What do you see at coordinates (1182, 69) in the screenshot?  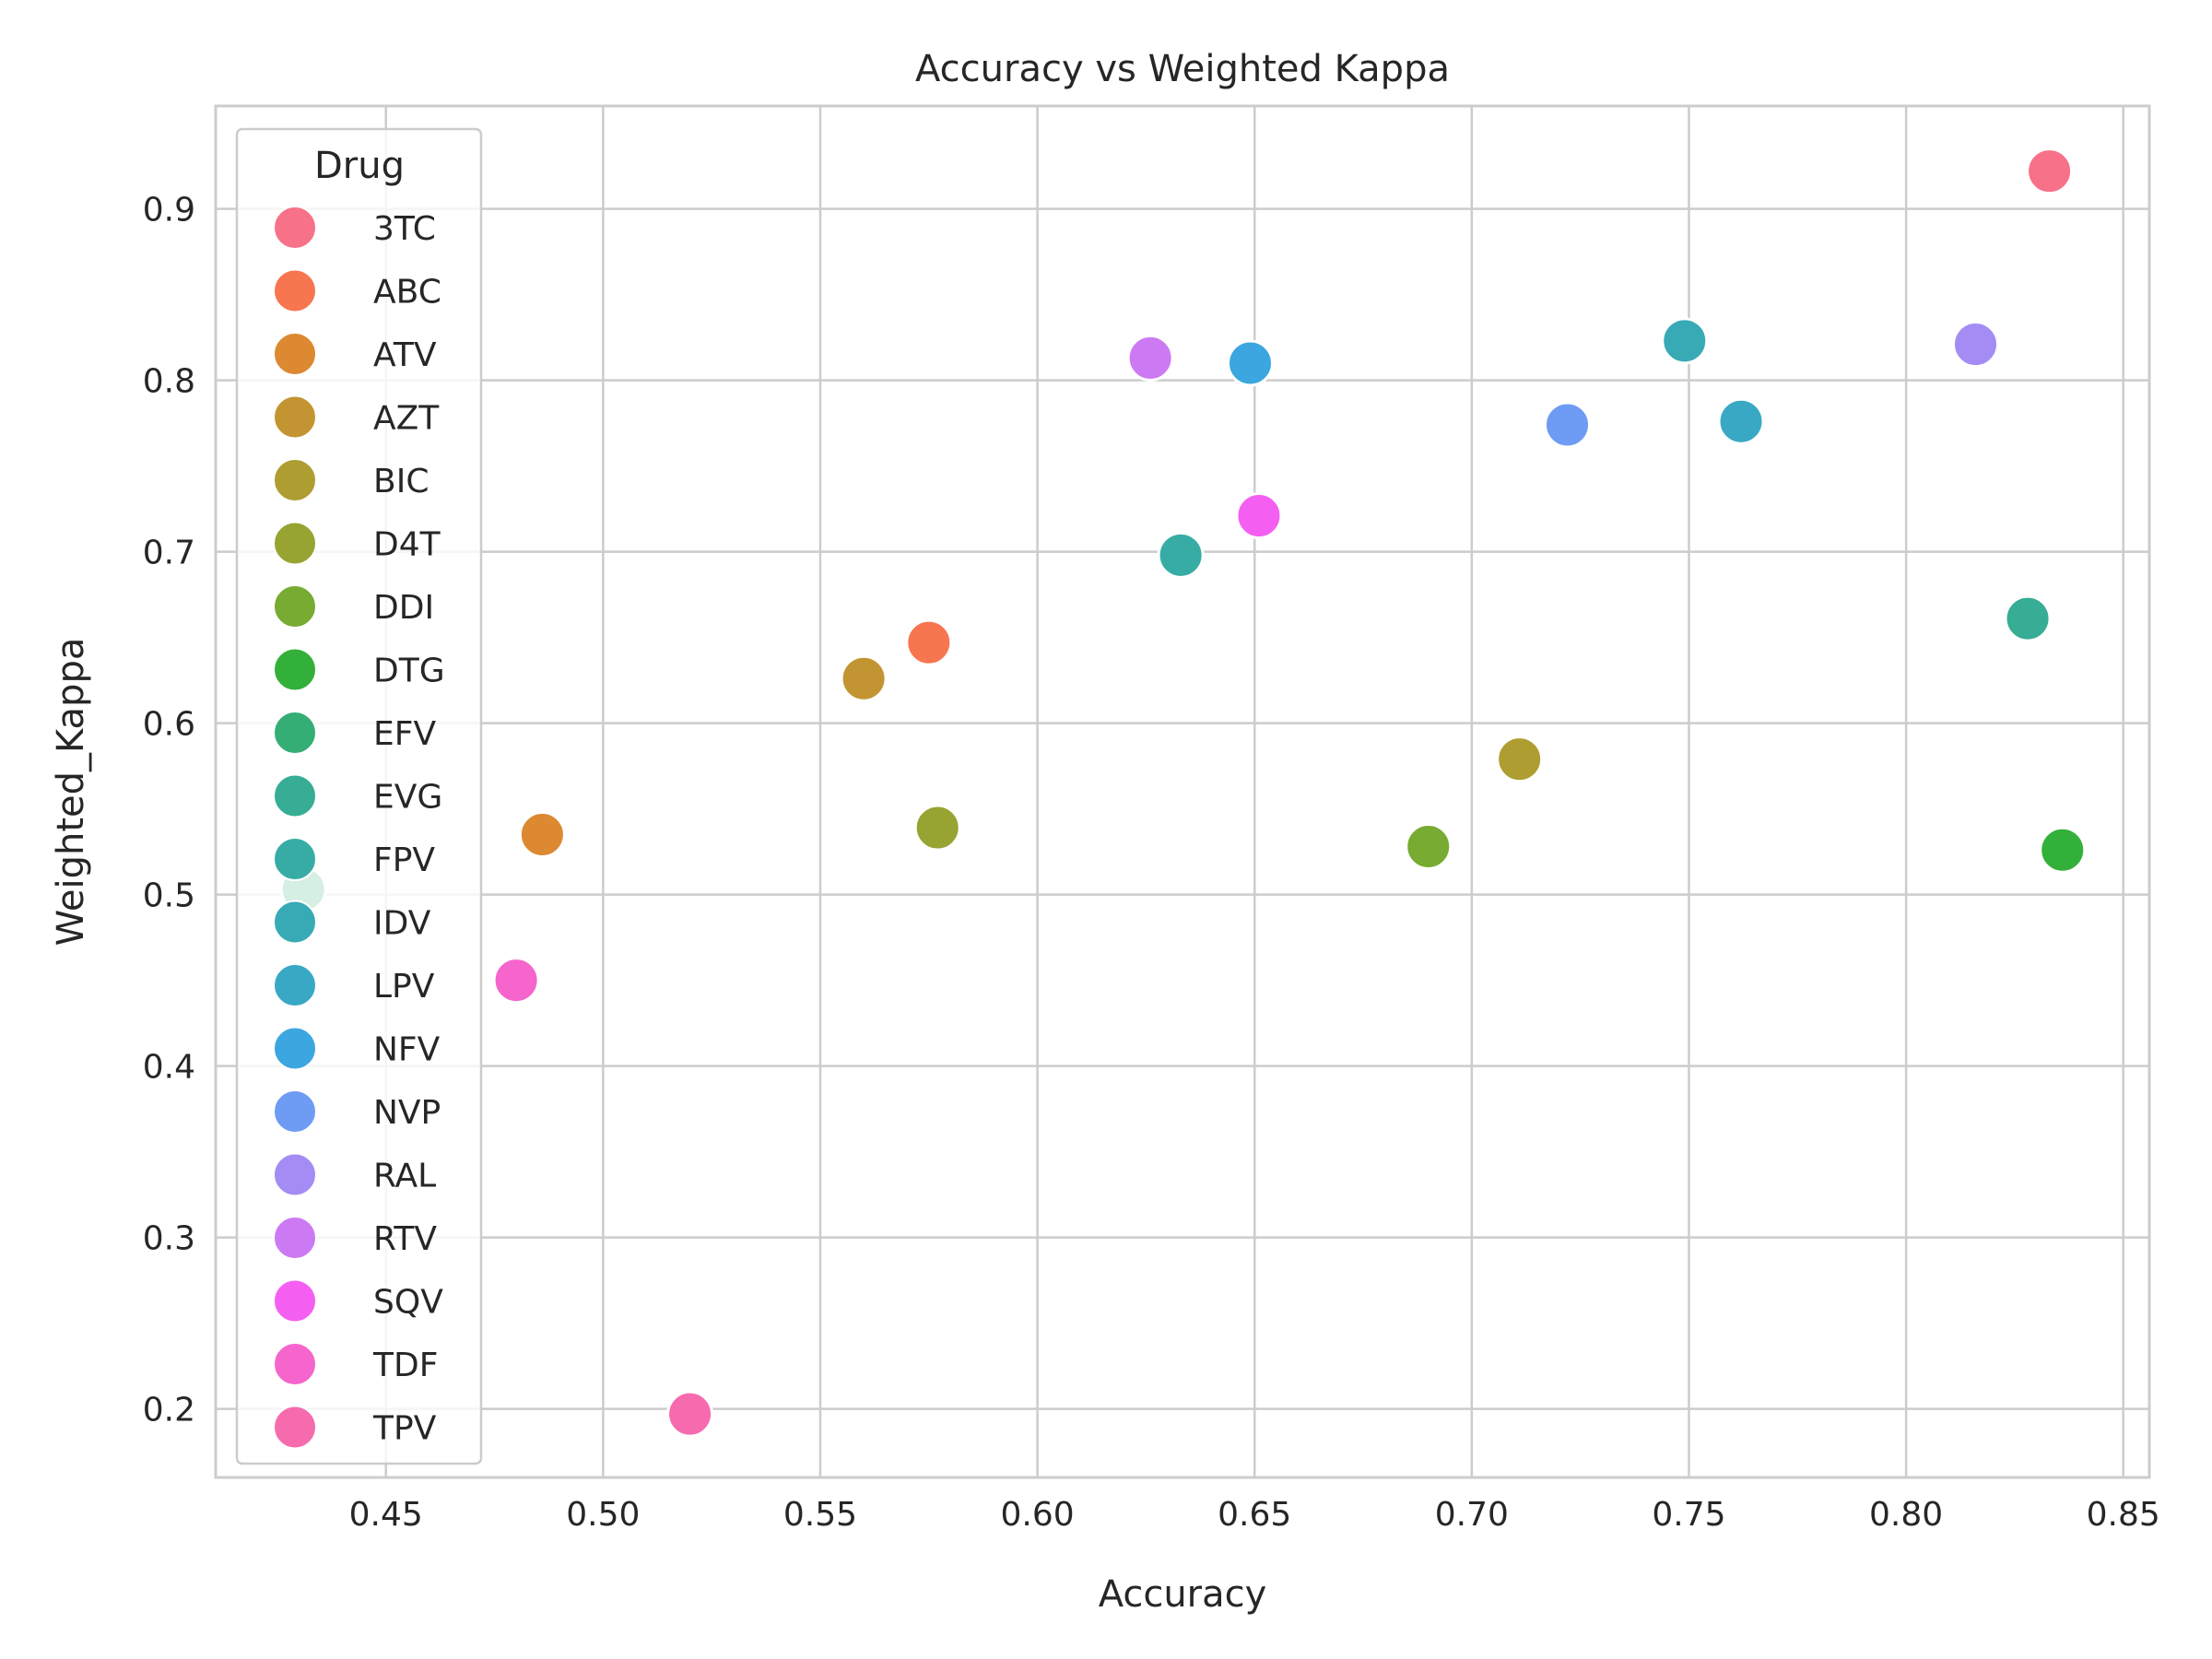 I see `chart-title: Accuracy vs Weighted Kappa` at bounding box center [1182, 69].